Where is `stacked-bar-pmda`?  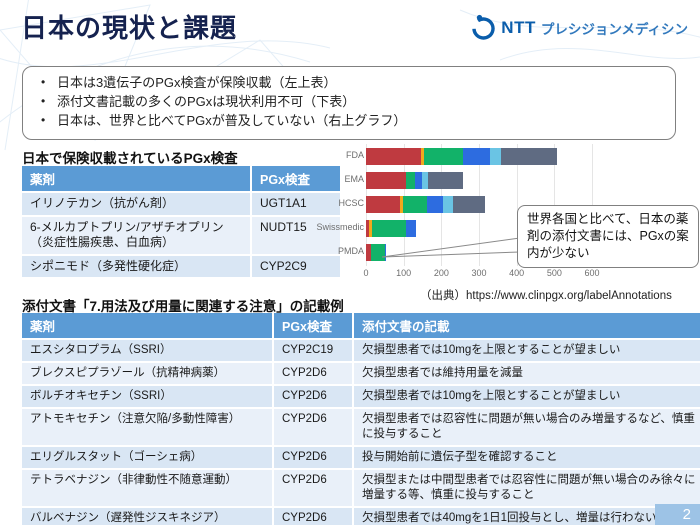 stacked-bar-pmda is located at coordinates (376, 252).